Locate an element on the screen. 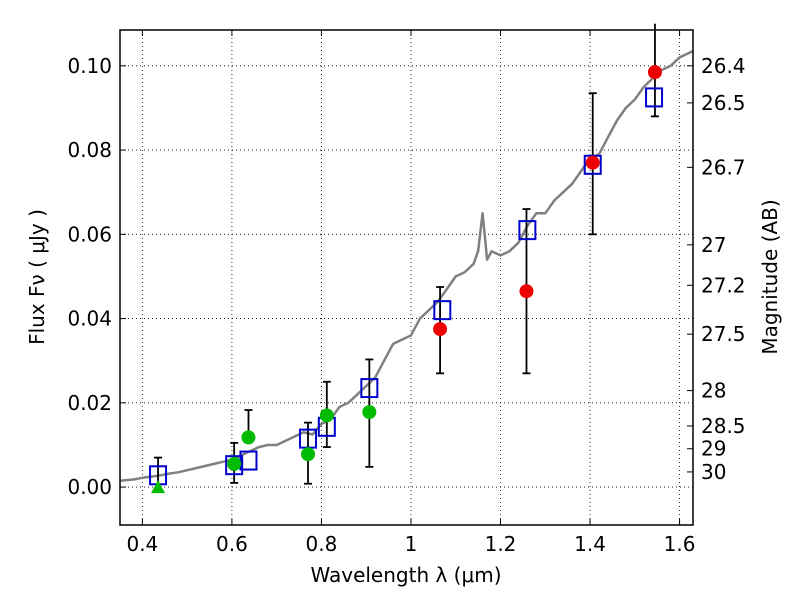 Image resolution: width=800 pixels, height=600 pixels. magnitude-tick-label: 29 is located at coordinates (713, 449).